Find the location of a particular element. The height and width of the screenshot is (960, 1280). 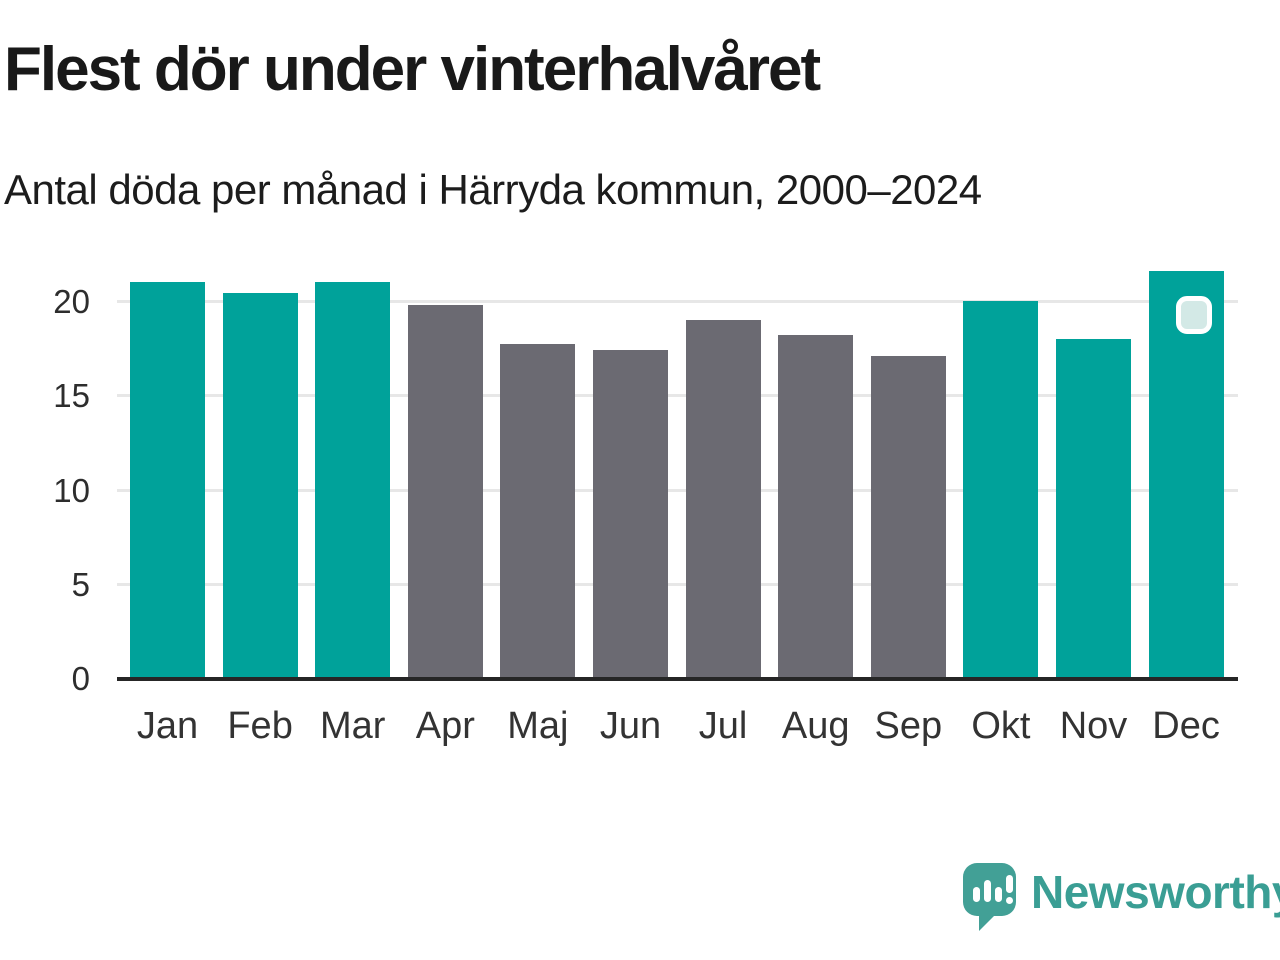

bar-dec is located at coordinates (1186, 474).